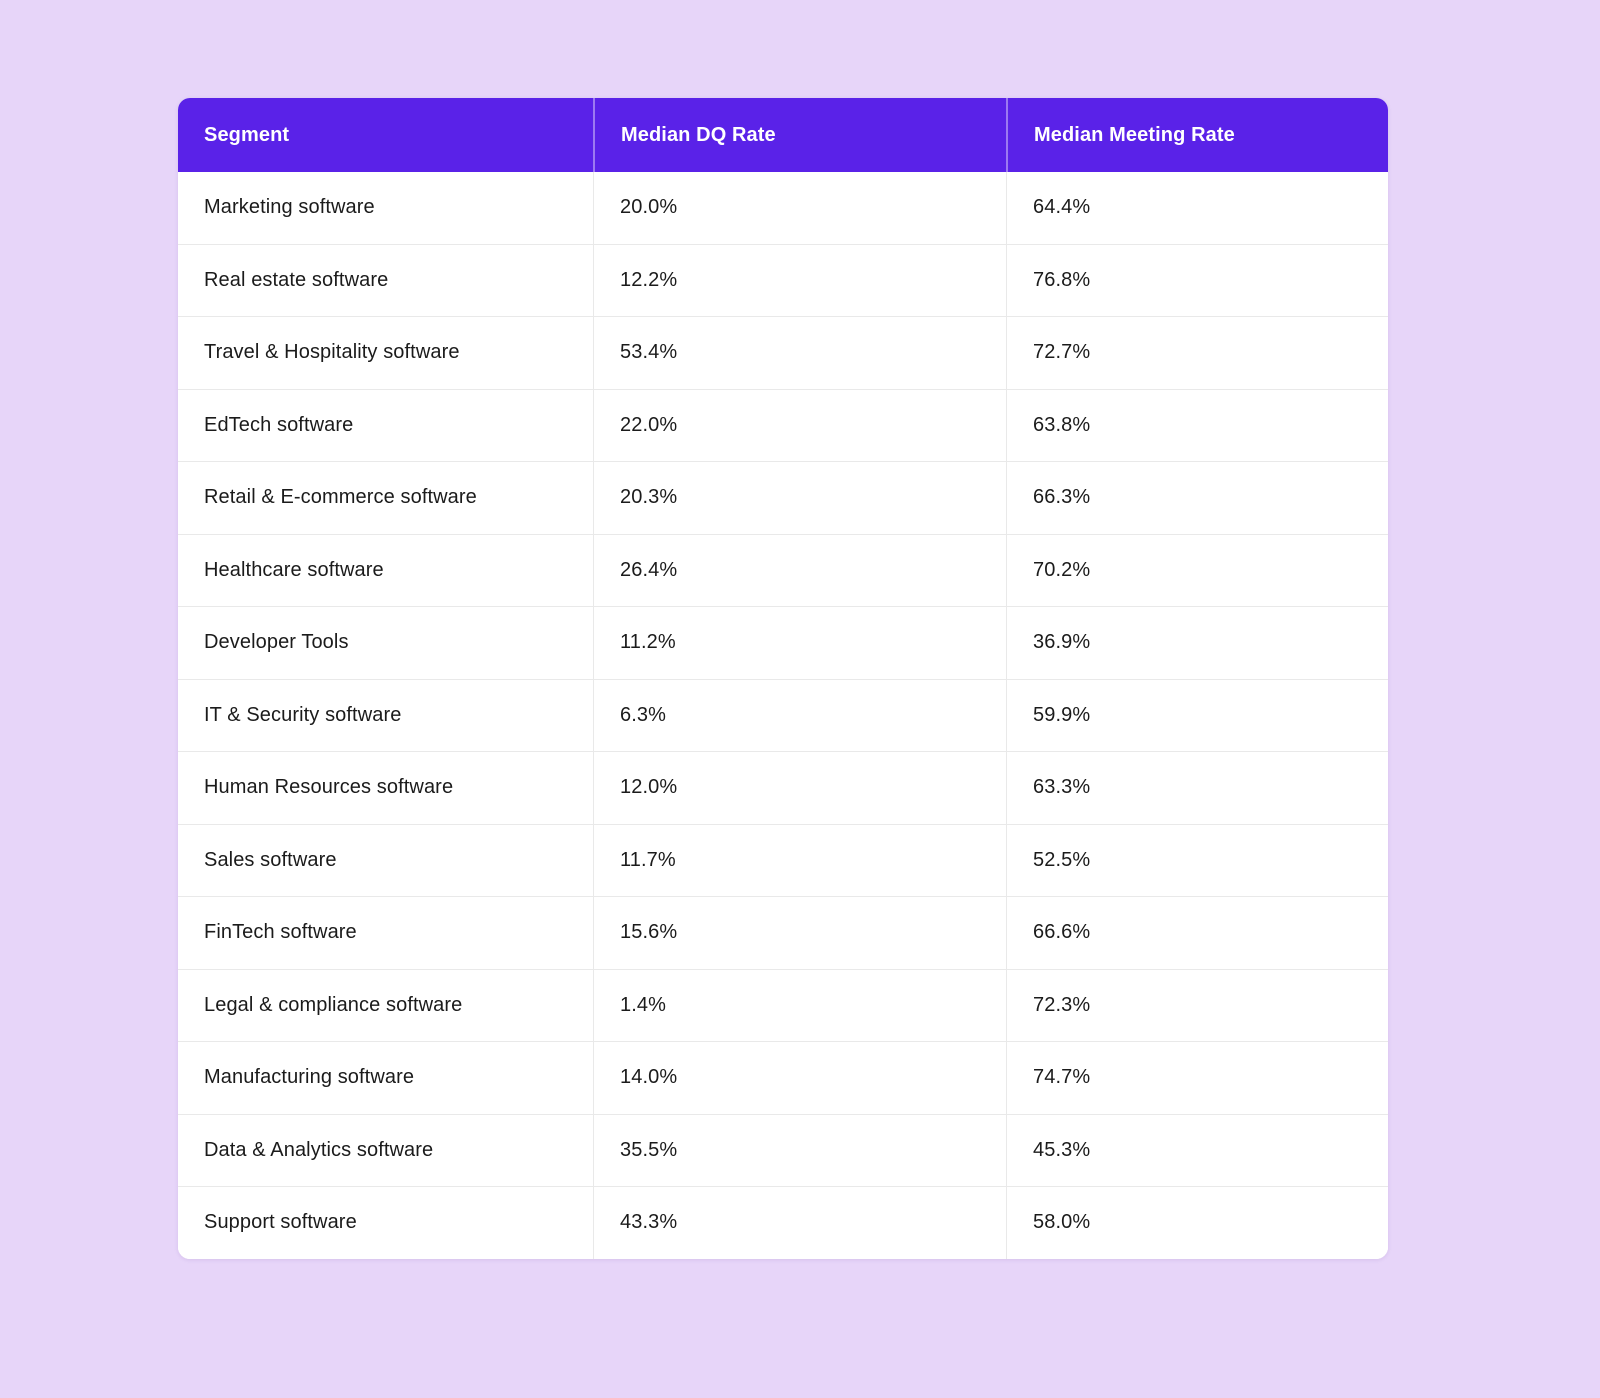  I want to click on column-header-median-meeting-rate: Median Meeting Rate, so click(1197, 135).